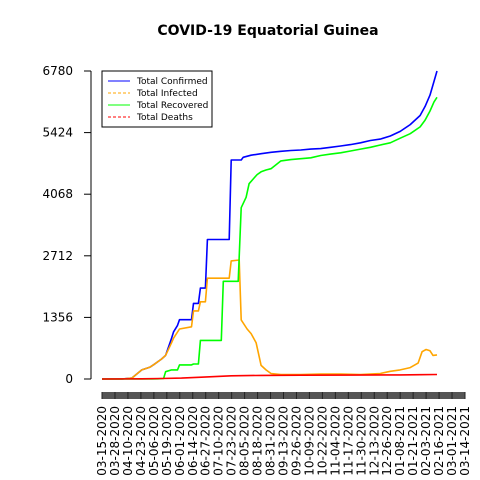  Describe the element at coordinates (102, 441) in the screenshot. I see `x-tick-label: 03-15-2020` at that location.